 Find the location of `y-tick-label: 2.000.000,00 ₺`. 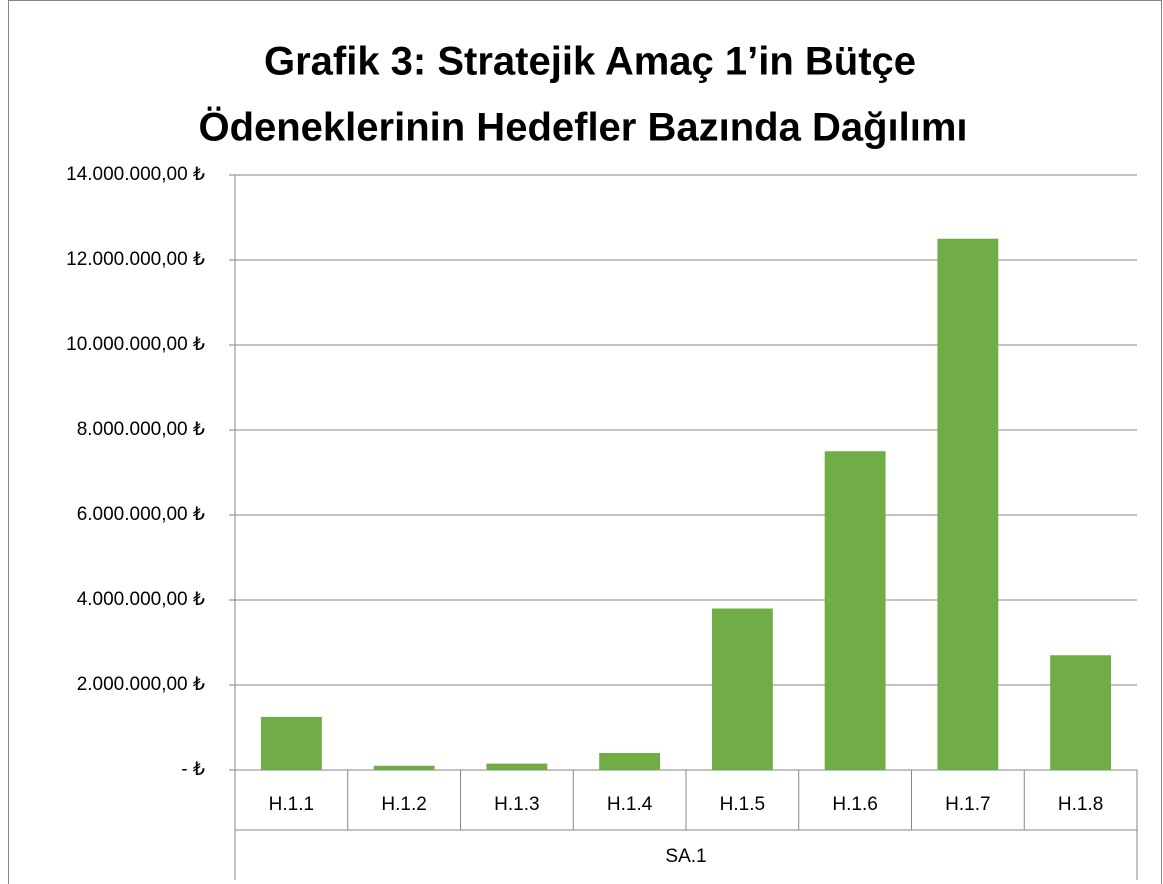

y-tick-label: 2.000.000,00 ₺ is located at coordinates (141, 684).